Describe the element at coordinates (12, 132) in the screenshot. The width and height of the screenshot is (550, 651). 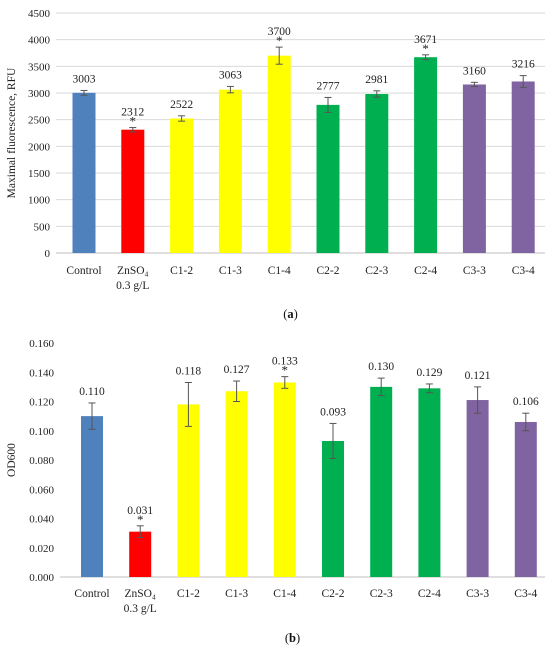
I see `y-axis-title: Maximal fluorescence, RFU` at that location.